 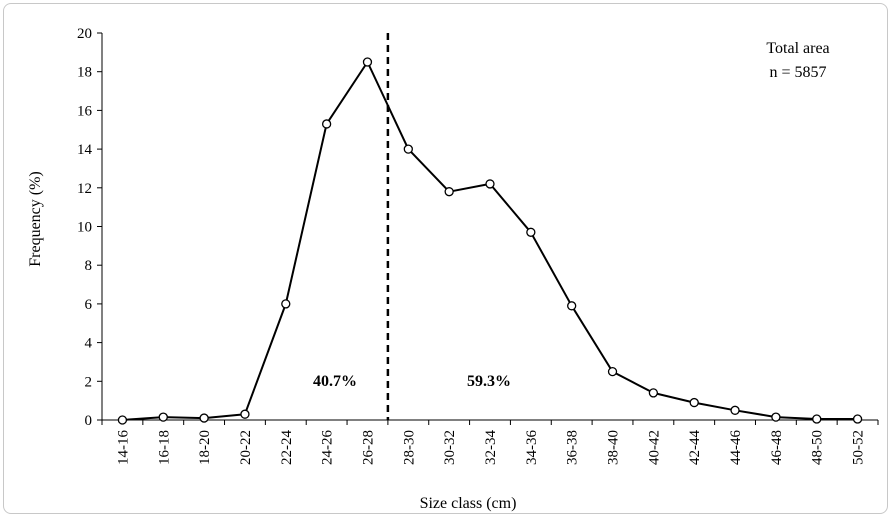 I want to click on y-tick-label: 6, so click(x=89, y=305).